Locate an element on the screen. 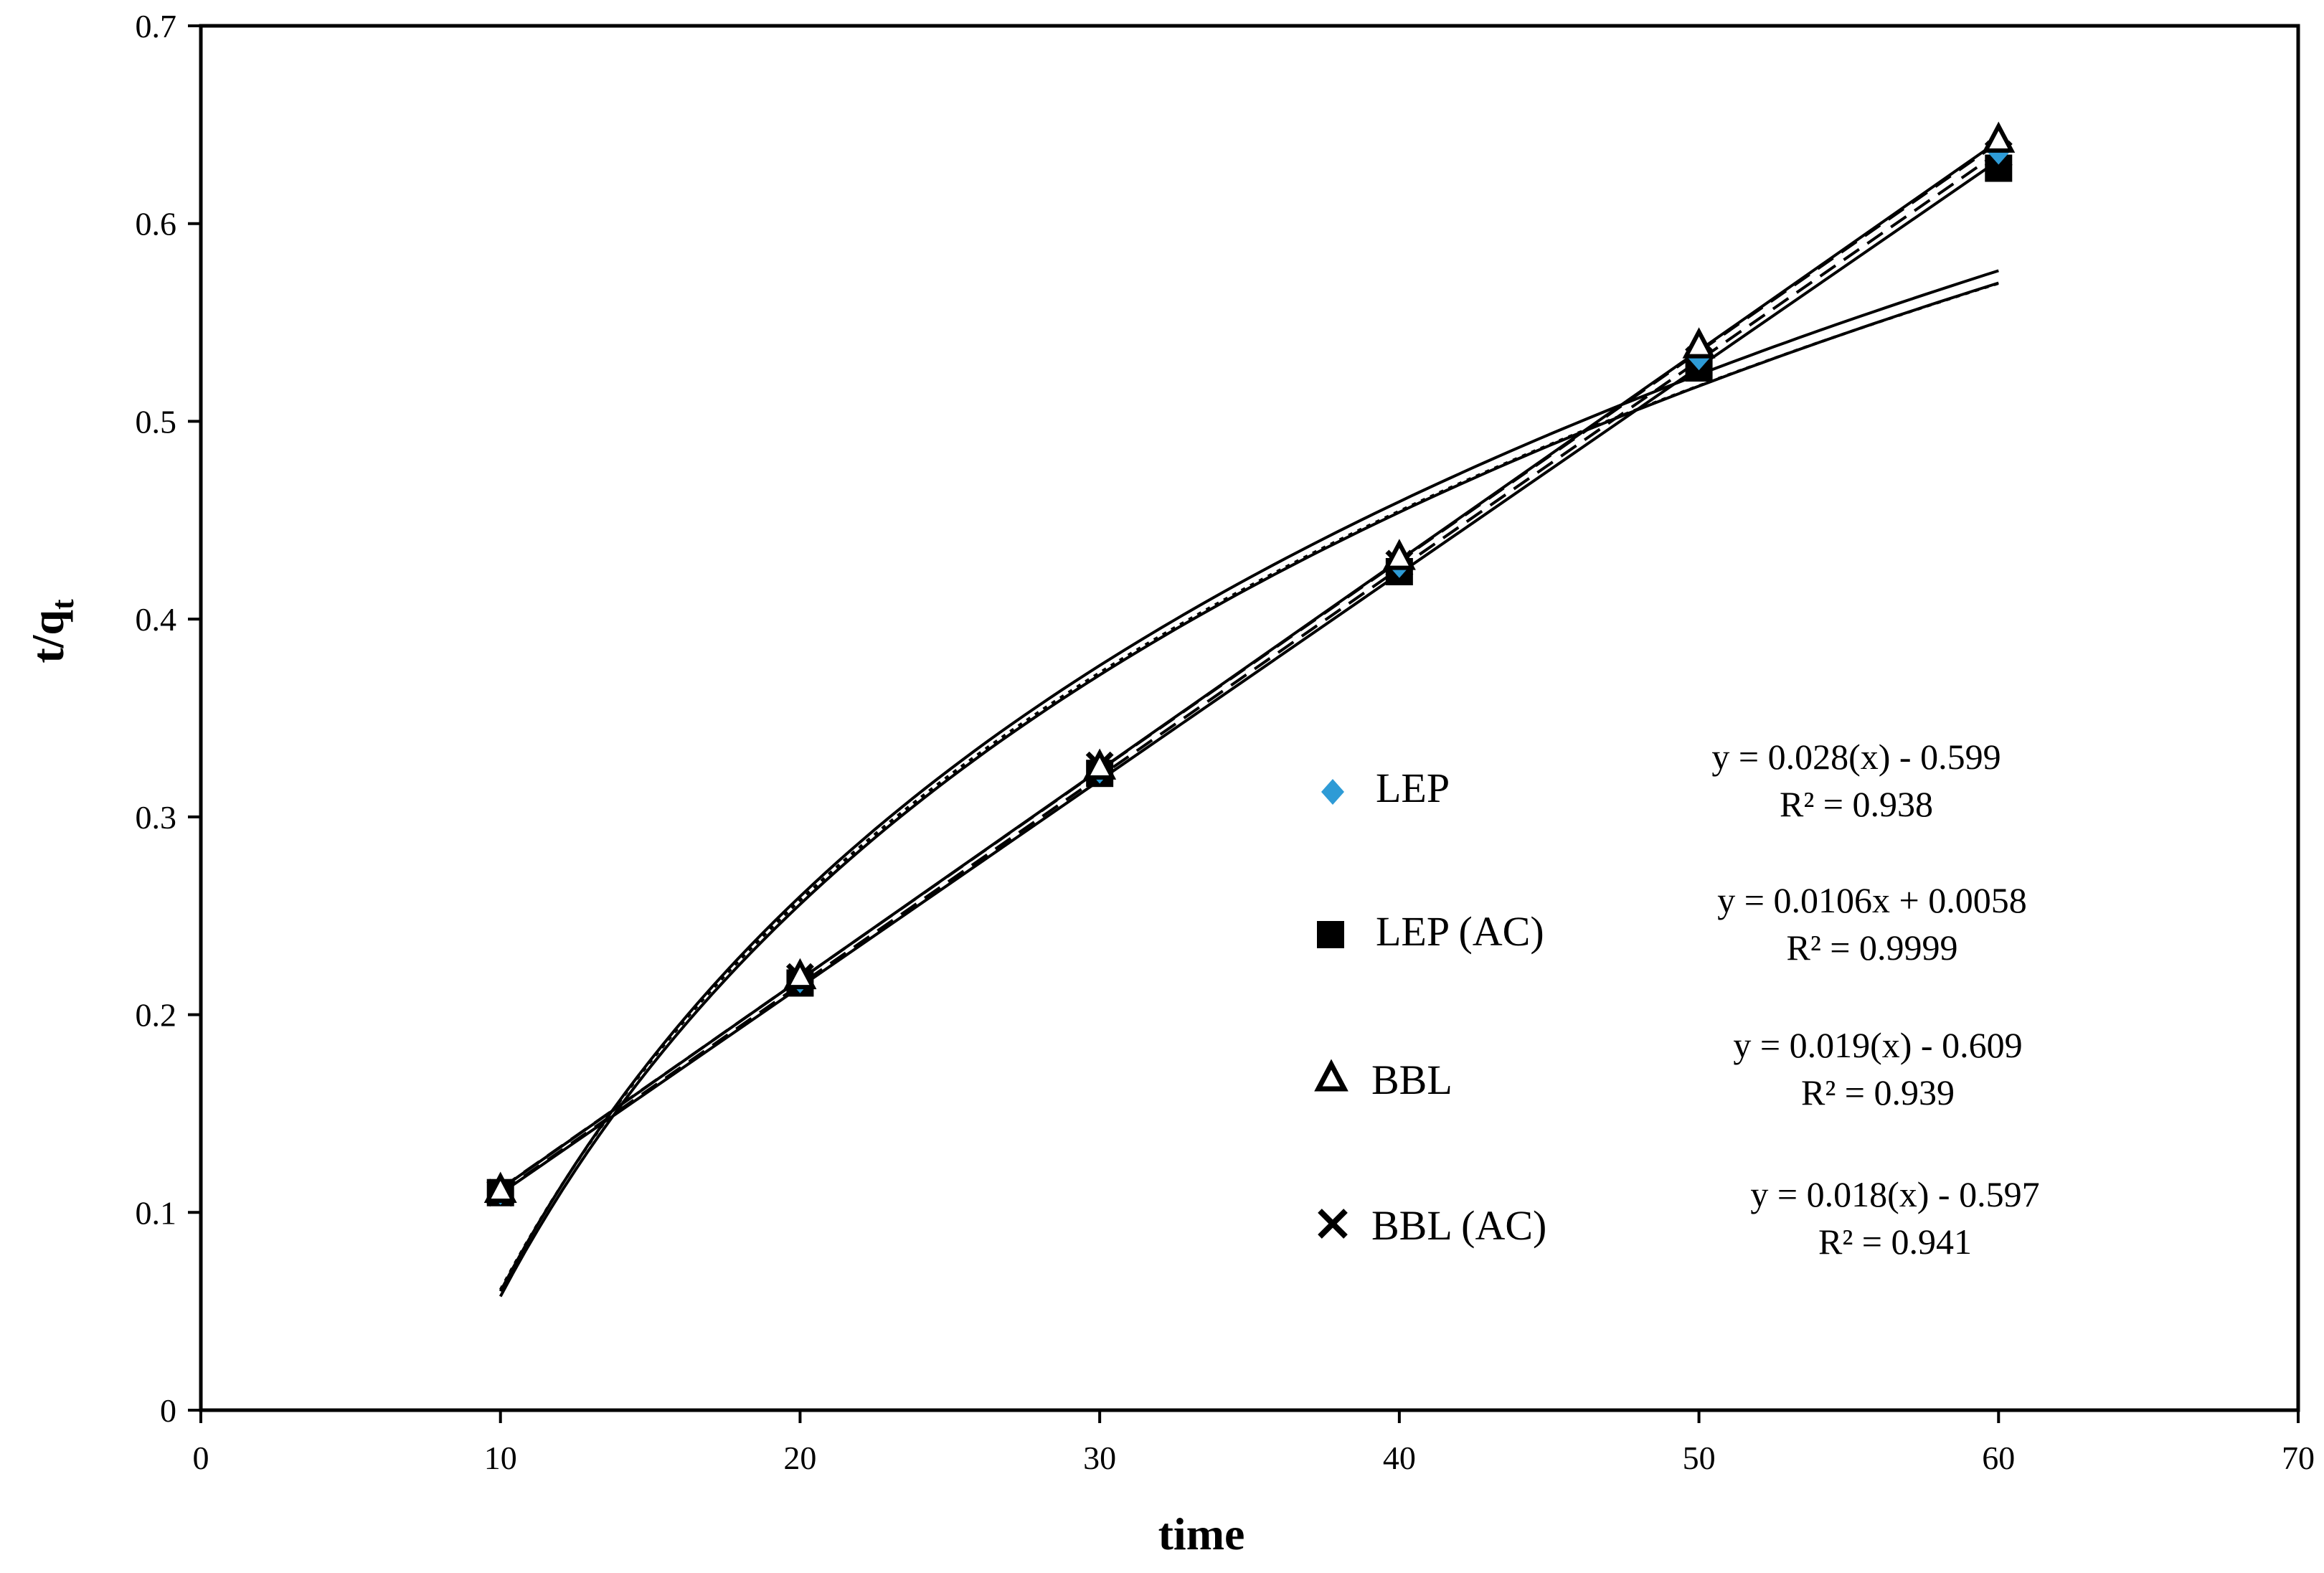 The height and width of the screenshot is (1573, 2324). equation-bbl-ac: y = 0.018(x) - 0.597 is located at coordinates (1894, 1194).